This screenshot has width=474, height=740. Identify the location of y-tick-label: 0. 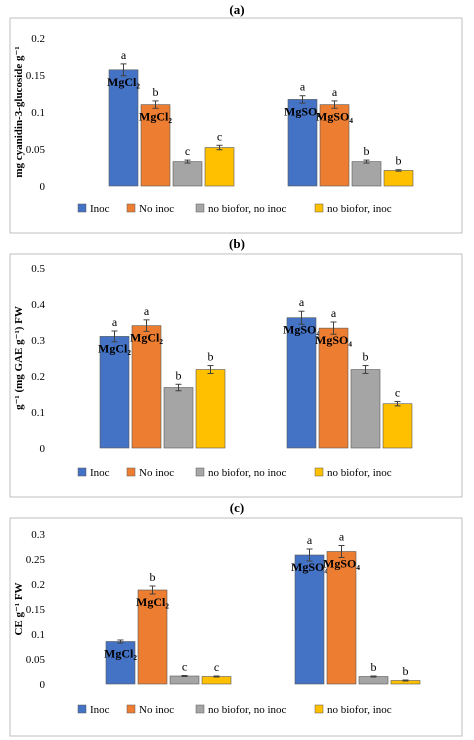
(43, 449).